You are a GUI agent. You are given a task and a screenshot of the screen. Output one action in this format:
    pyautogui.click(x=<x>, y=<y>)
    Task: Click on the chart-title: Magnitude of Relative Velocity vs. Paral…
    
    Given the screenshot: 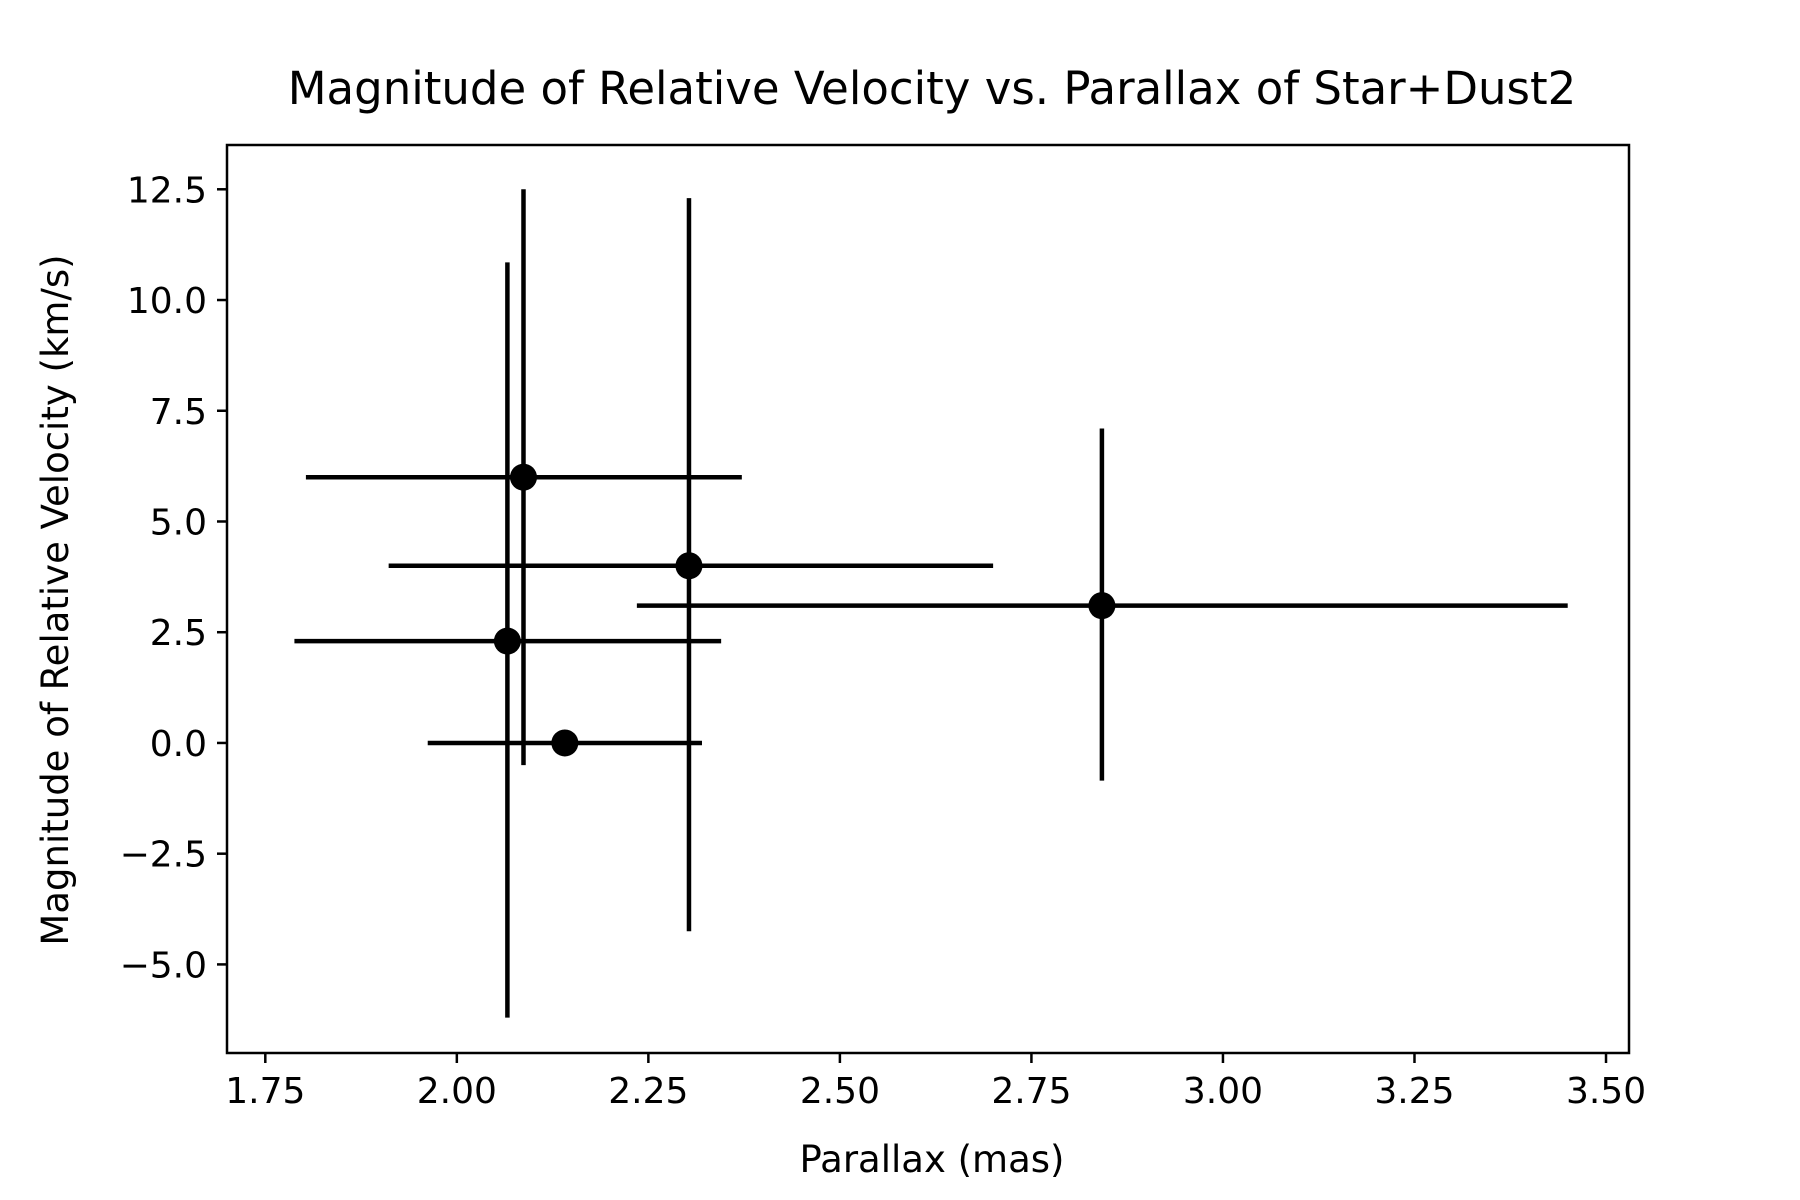 What is the action you would take?
    pyautogui.click(x=932, y=88)
    